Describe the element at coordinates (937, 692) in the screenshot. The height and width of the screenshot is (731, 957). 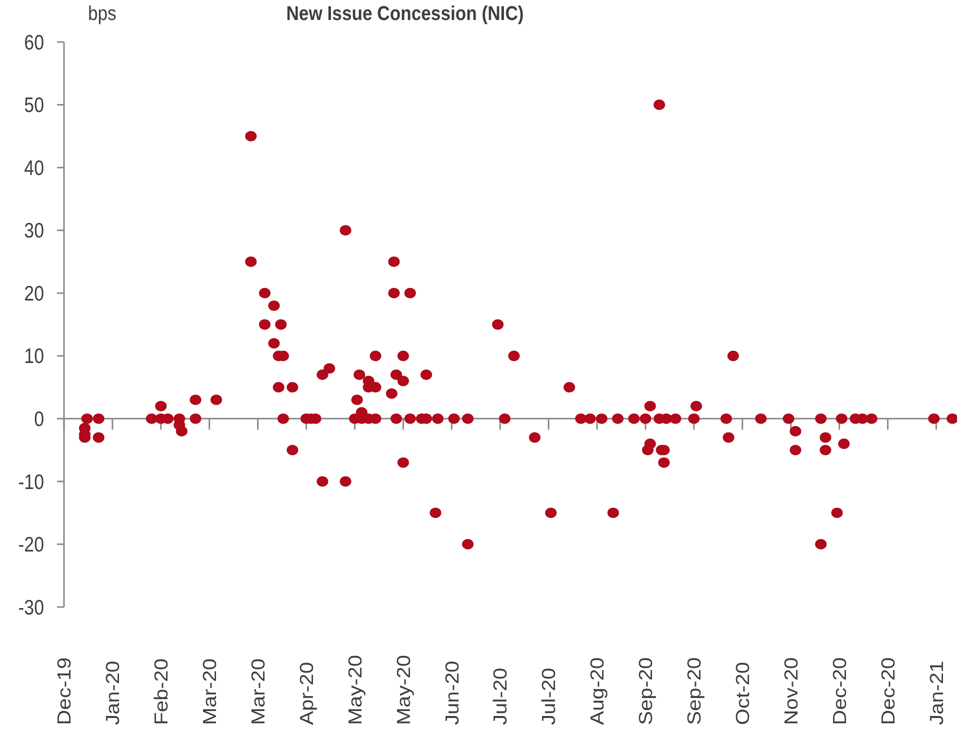
I see `x-tick-label: Jan-21` at that location.